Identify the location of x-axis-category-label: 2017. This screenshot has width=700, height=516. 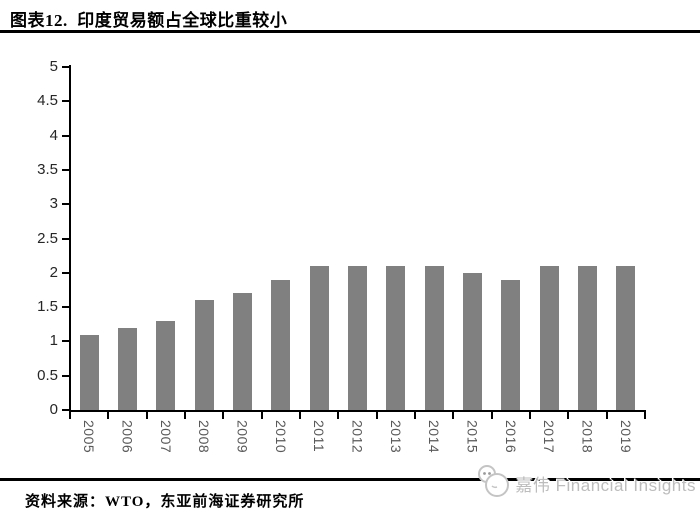
(549, 437).